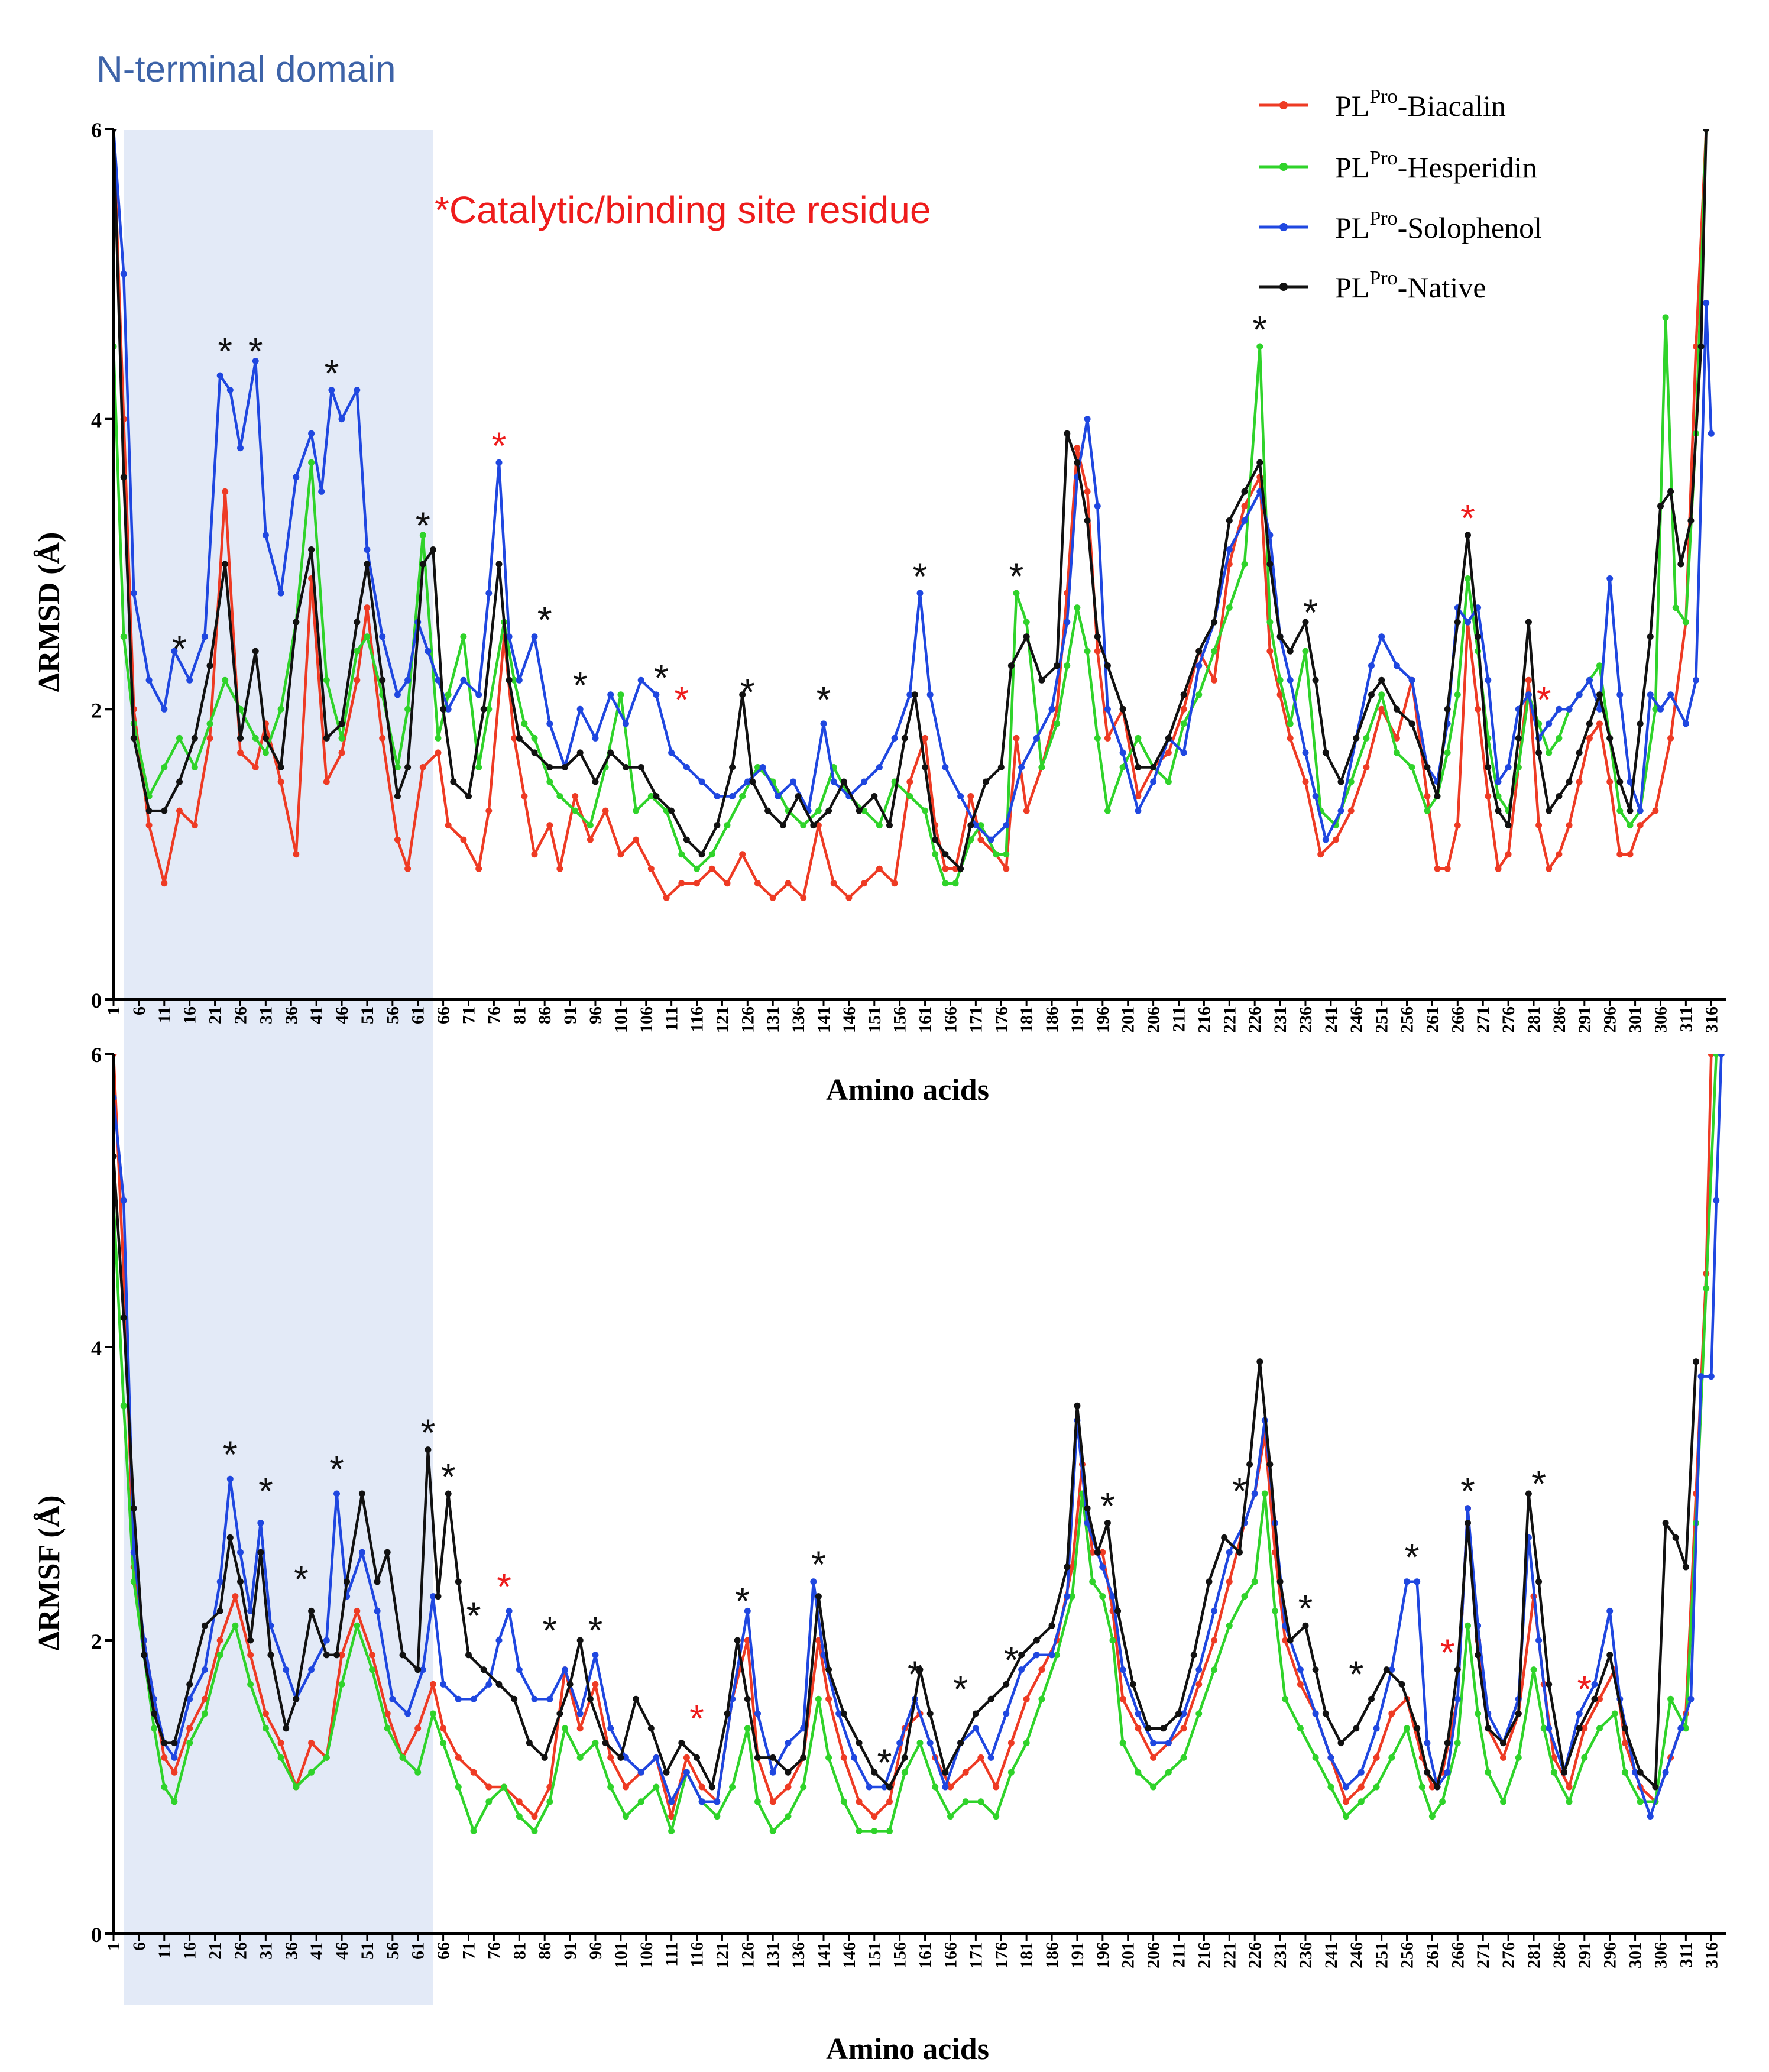 This screenshot has width=1769, height=2072. Describe the element at coordinates (1352, 227) in the screenshot. I see `legend-prefix: PL` at that location.